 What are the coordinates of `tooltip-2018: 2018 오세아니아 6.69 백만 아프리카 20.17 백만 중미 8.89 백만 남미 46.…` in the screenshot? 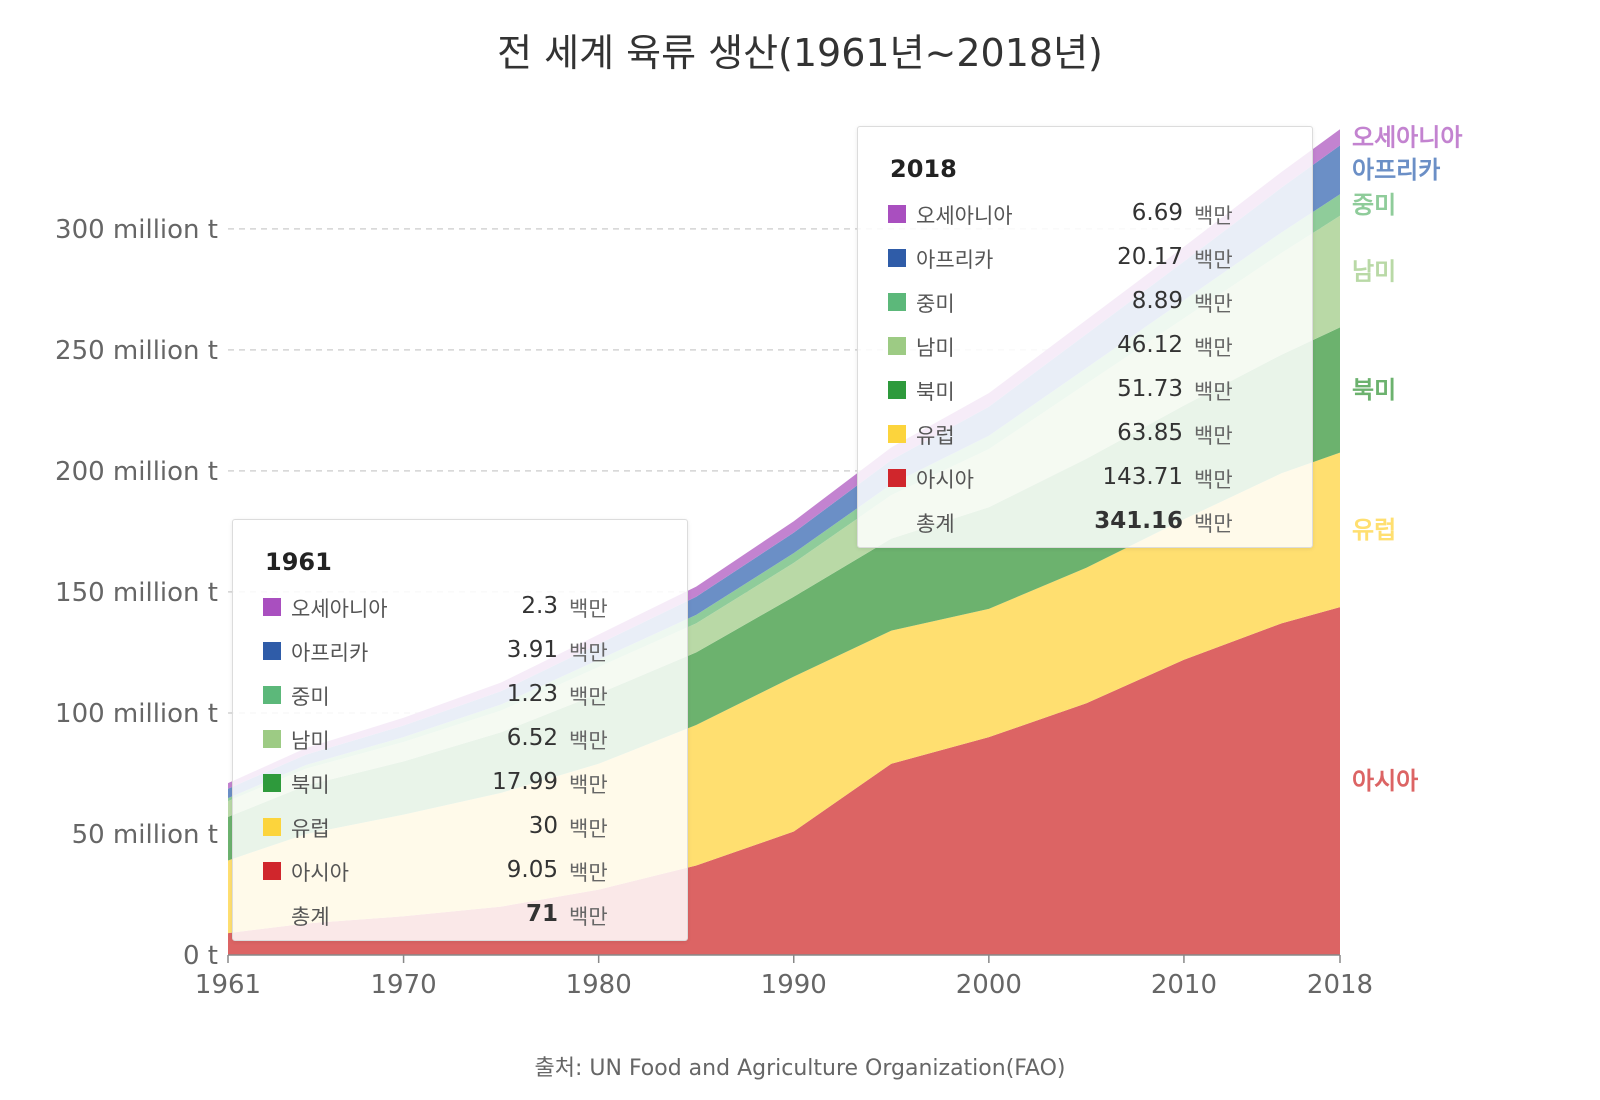 It's located at (1085, 337).